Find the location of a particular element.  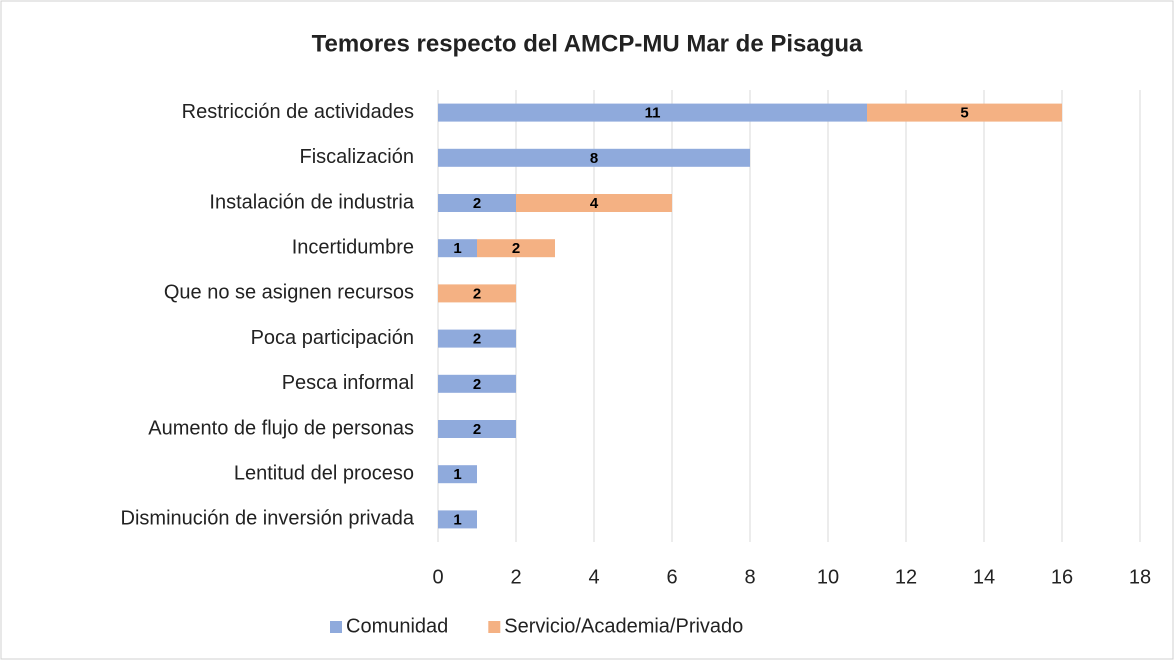

legend-label: Comunidad is located at coordinates (397, 626).